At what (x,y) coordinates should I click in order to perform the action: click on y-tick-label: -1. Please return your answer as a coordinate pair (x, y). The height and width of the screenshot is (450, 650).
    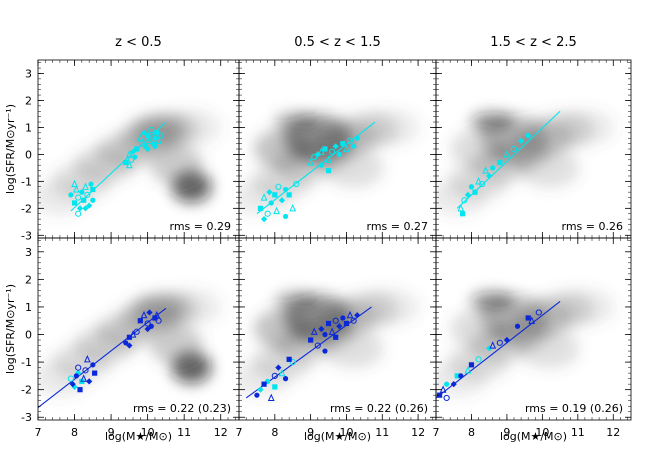
    Looking at the image, I should click on (26, 181).